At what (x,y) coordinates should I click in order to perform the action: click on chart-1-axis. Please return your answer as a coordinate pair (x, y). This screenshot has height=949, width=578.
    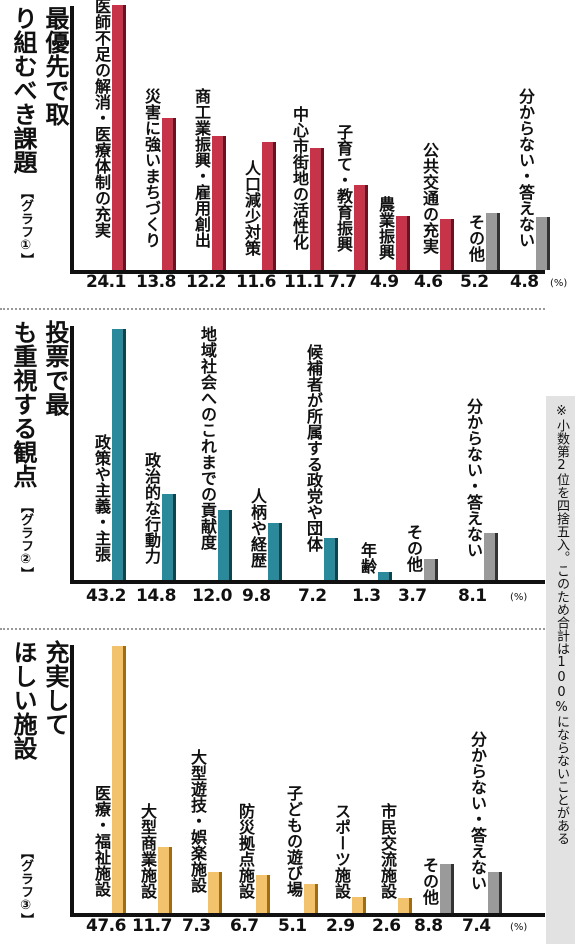
    Looking at the image, I should click on (72, 140).